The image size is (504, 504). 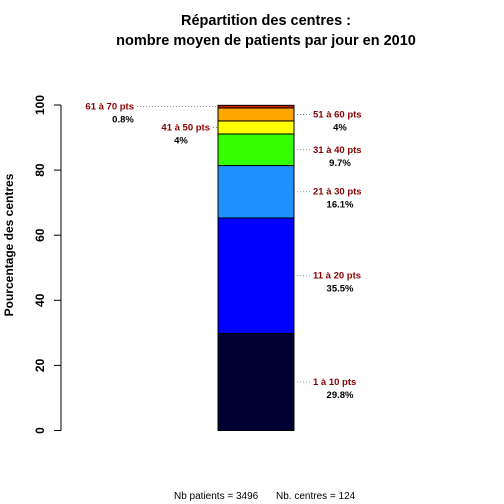 What do you see at coordinates (47, 264) in the screenshot?
I see `y-axis: 0 20 40 60 80 100` at bounding box center [47, 264].